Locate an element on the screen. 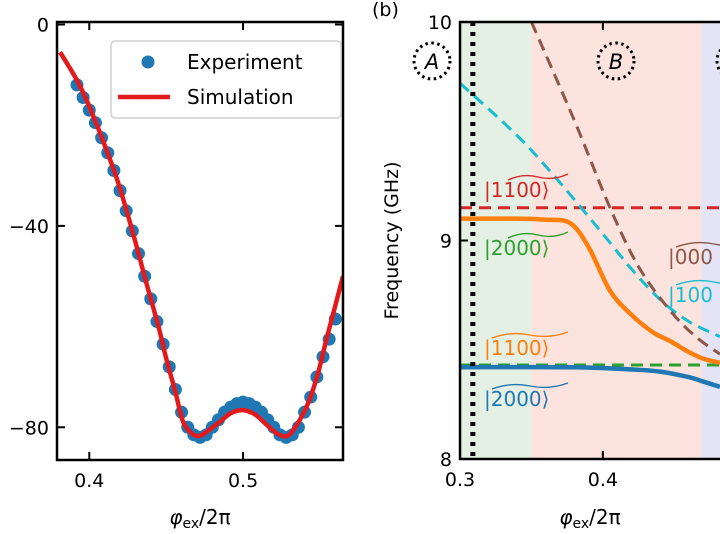 Image resolution: width=720 pixels, height=534 pixels. badge-label: A is located at coordinates (431, 62).